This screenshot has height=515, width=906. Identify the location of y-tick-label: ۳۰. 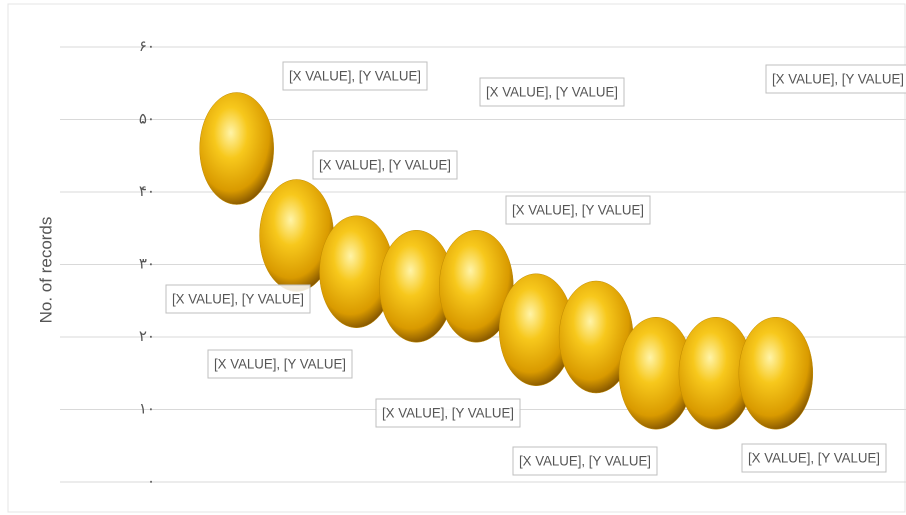
(147, 263).